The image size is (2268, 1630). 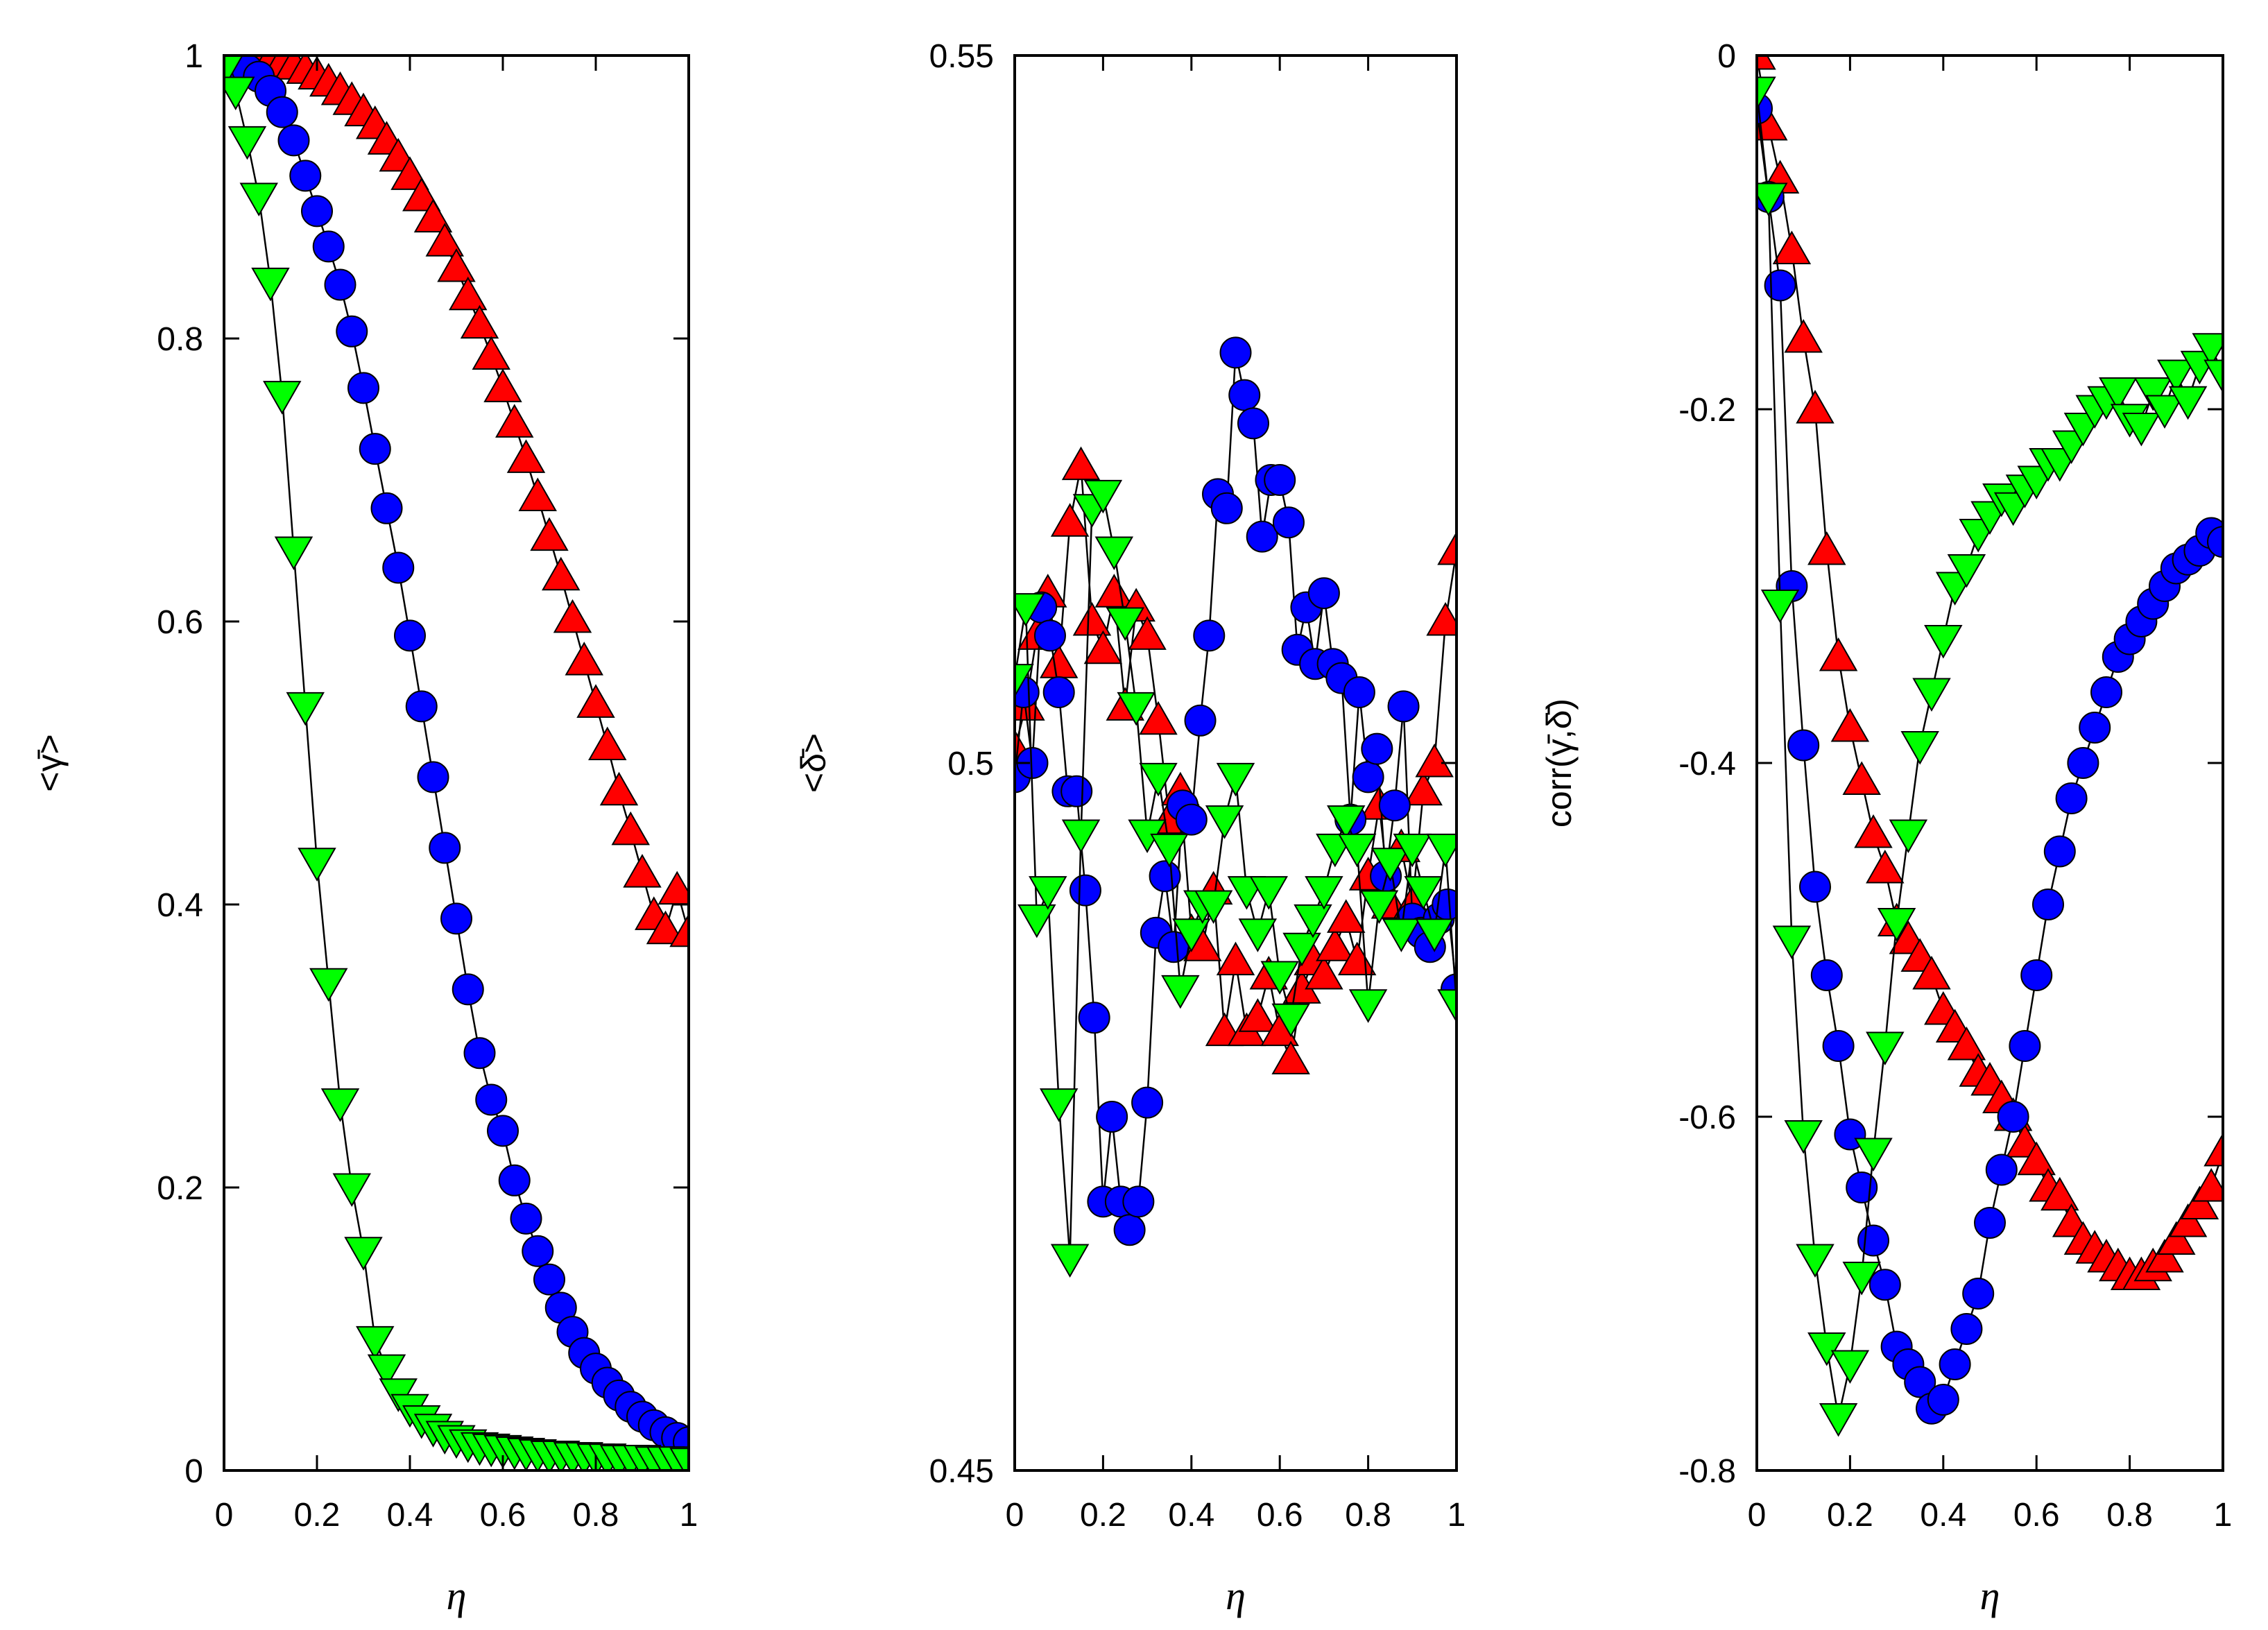 What do you see at coordinates (180, 1188) in the screenshot?
I see `y-tick-label: 0.2` at bounding box center [180, 1188].